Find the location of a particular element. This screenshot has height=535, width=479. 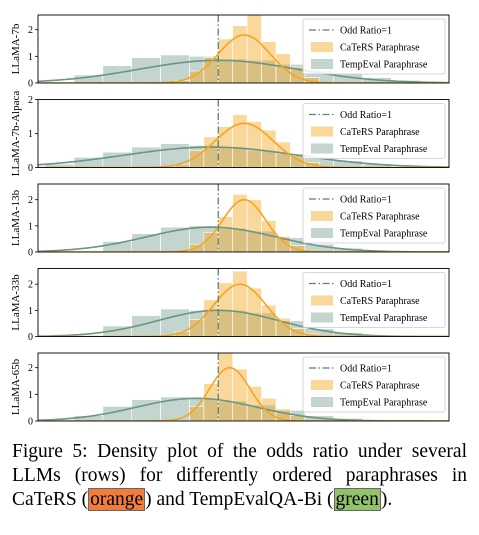

panel-4-orange-kde-line is located at coordinates (243, 310).